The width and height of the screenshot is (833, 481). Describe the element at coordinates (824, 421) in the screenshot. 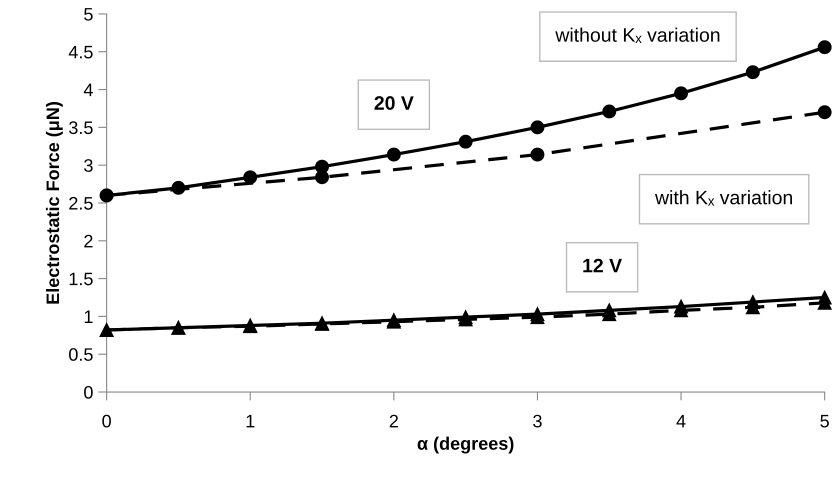

I see `x-tick-label: 5` at that location.